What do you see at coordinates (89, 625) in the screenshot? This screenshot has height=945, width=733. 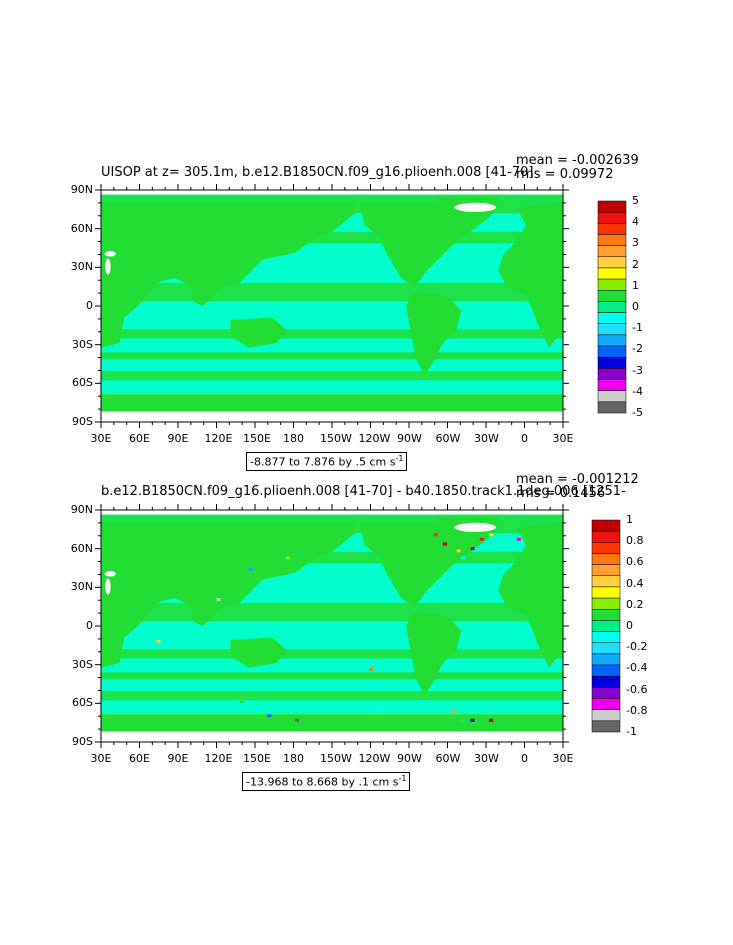 I see `y-tick-label: 0` at bounding box center [89, 625].